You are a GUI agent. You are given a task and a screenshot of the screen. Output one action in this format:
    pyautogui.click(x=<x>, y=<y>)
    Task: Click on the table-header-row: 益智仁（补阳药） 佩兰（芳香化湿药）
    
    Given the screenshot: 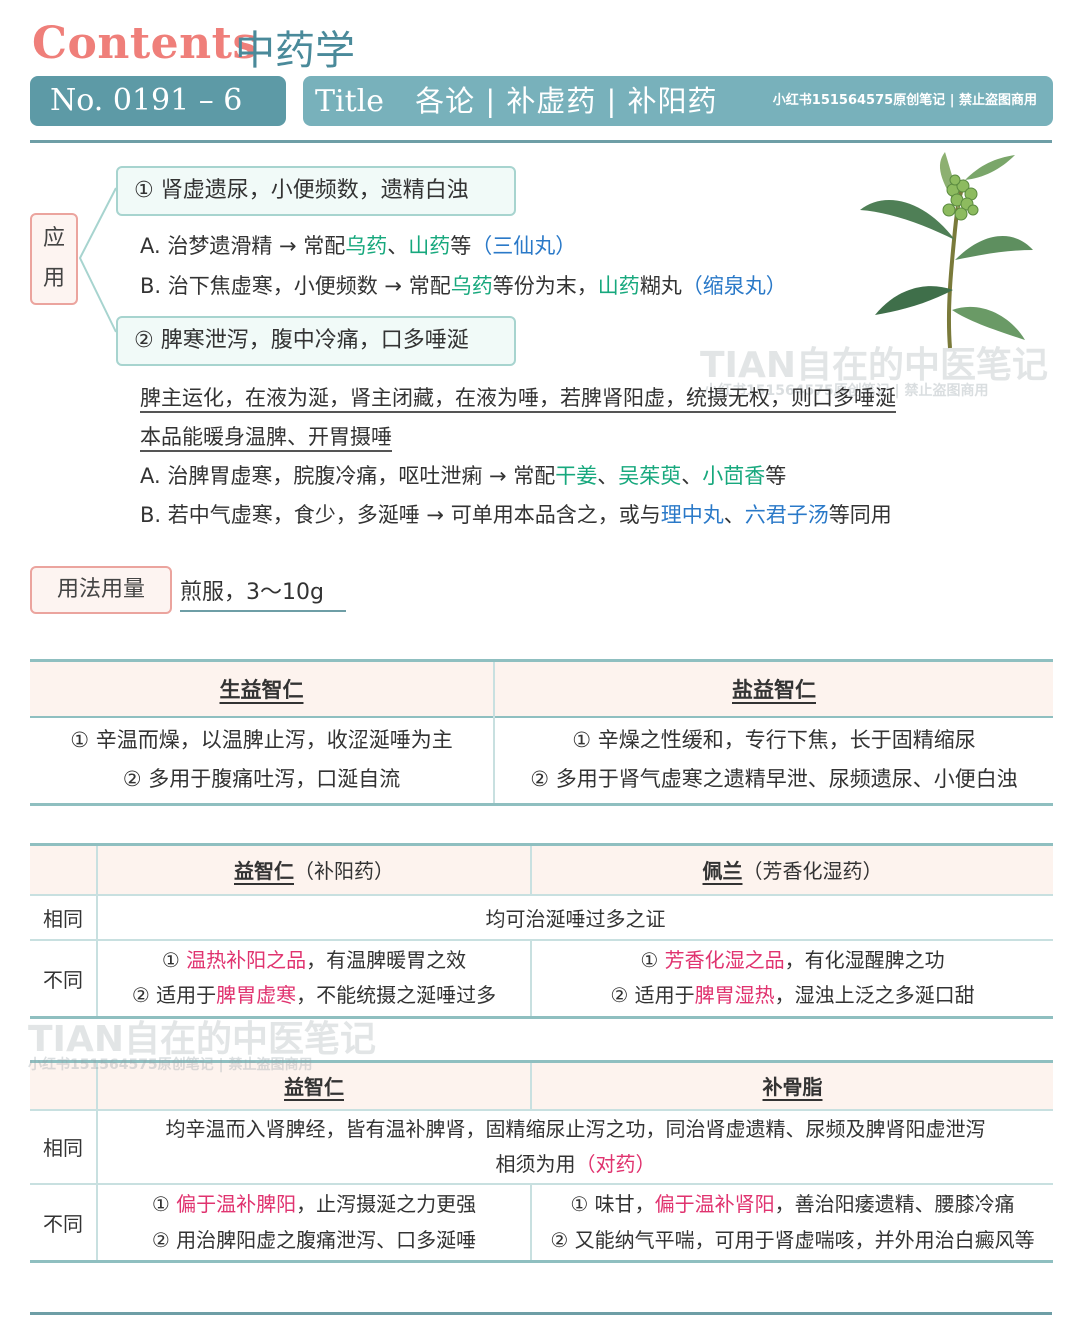 What is the action you would take?
    pyautogui.click(x=541, y=869)
    